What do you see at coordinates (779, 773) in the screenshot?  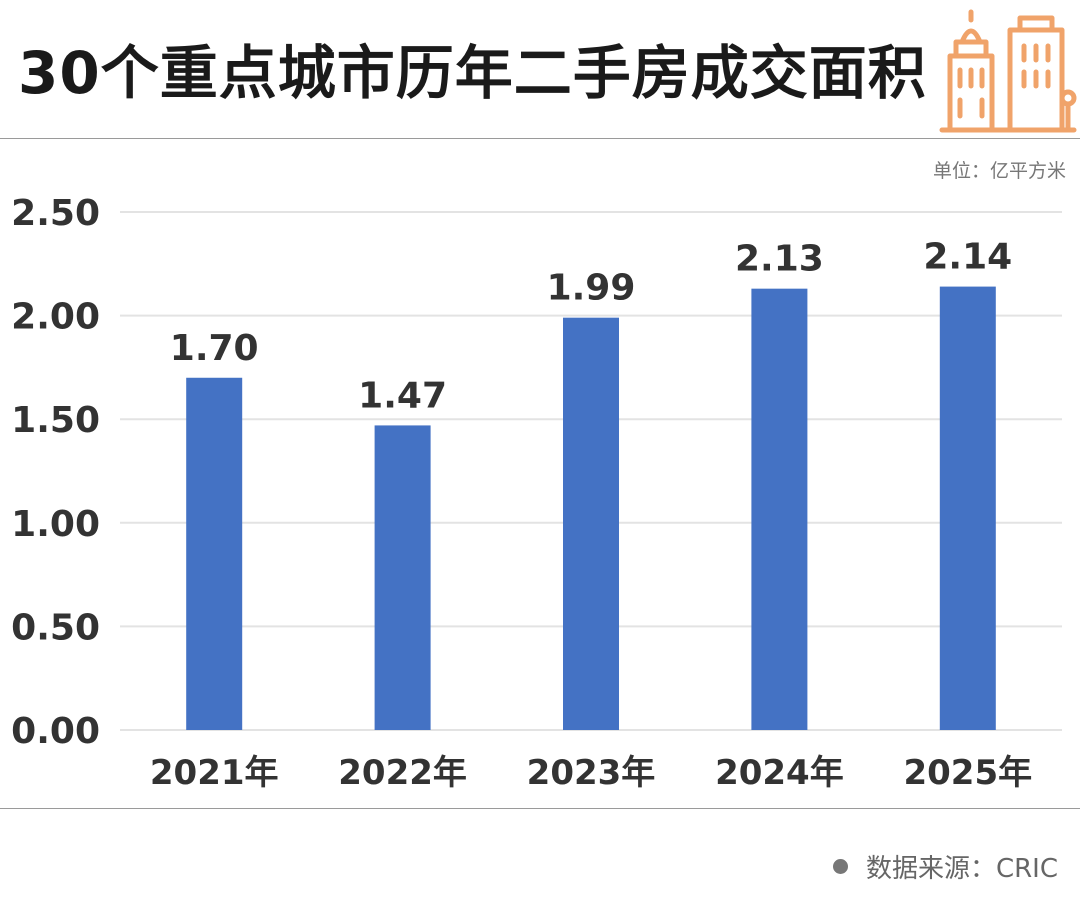 I see `x-tick-label: 2024年` at bounding box center [779, 773].